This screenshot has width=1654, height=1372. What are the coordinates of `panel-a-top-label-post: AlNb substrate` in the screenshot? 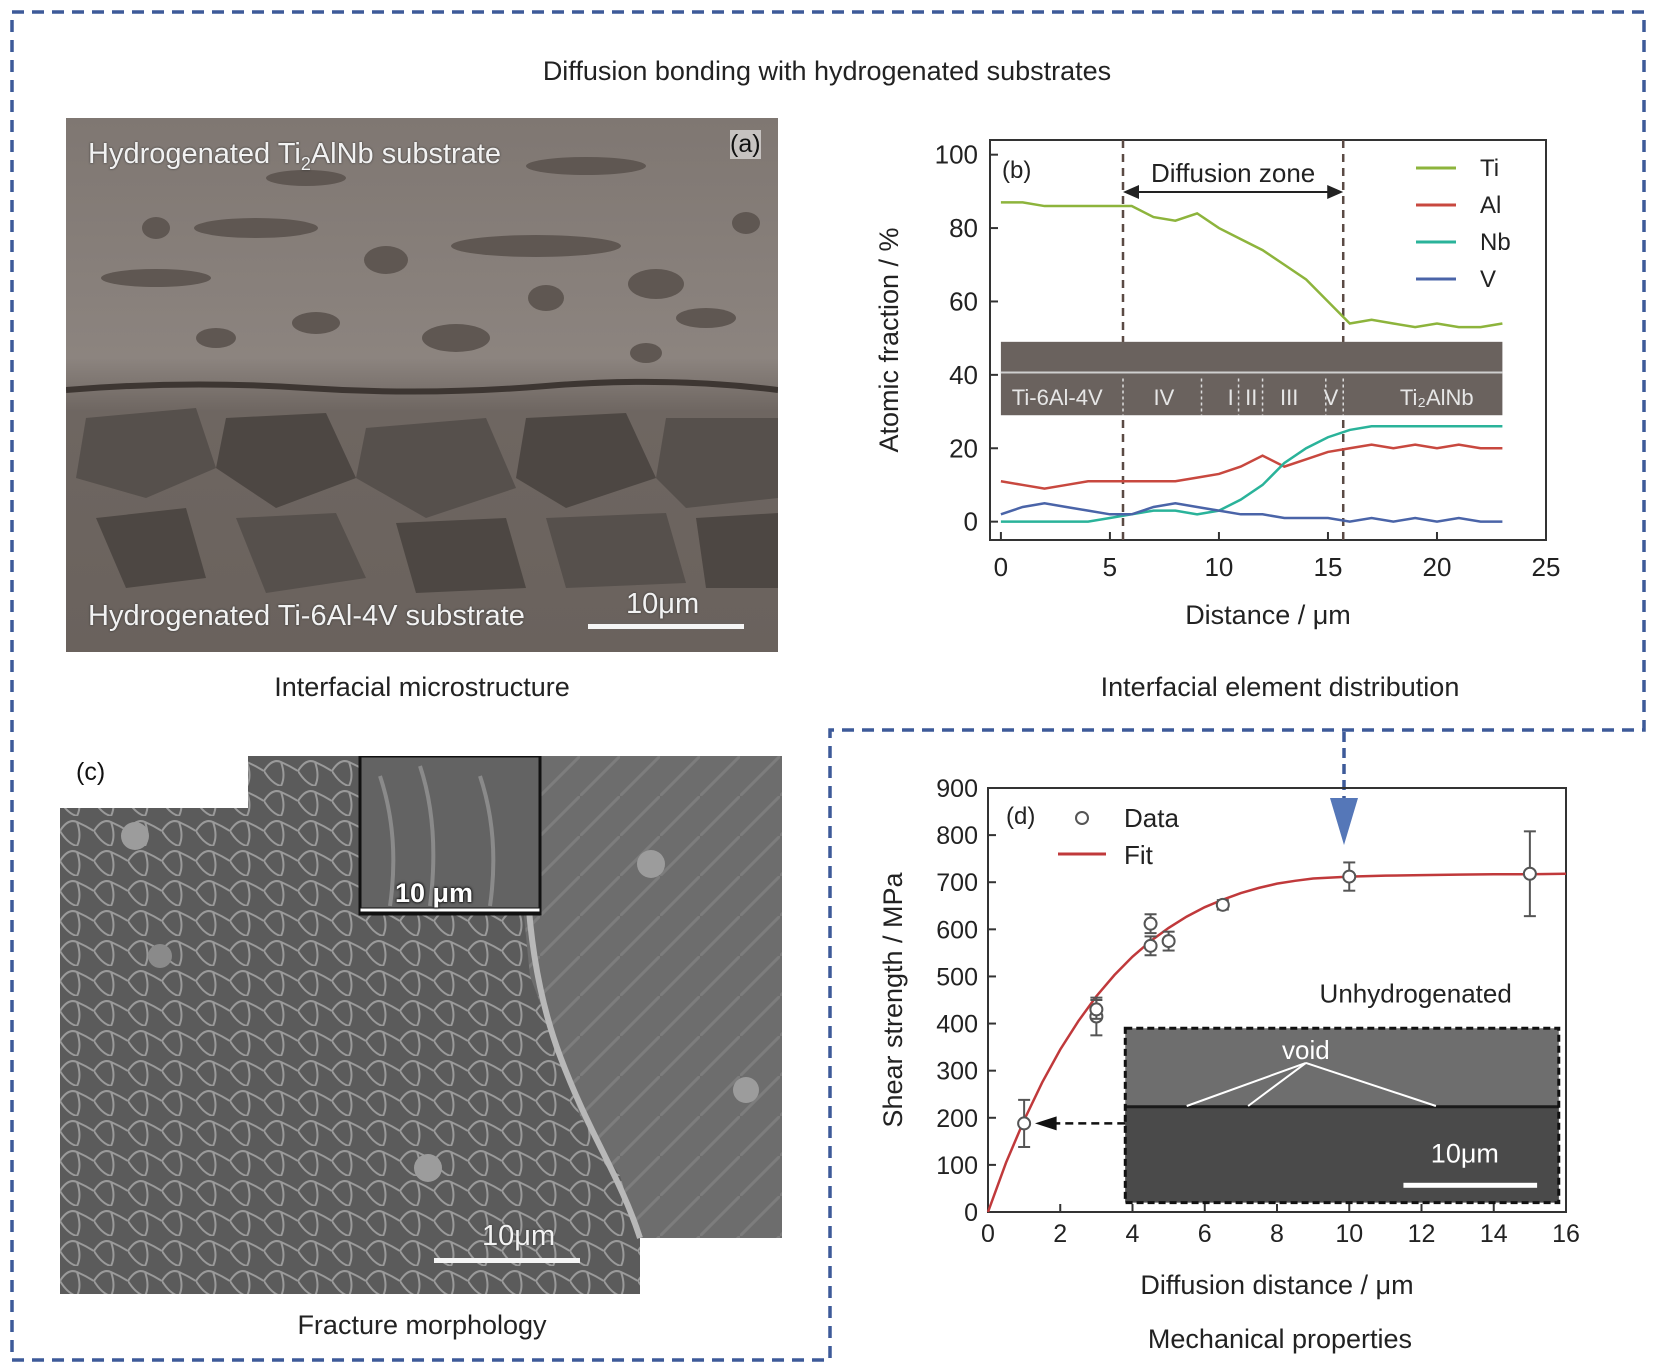 It's located at (406, 154).